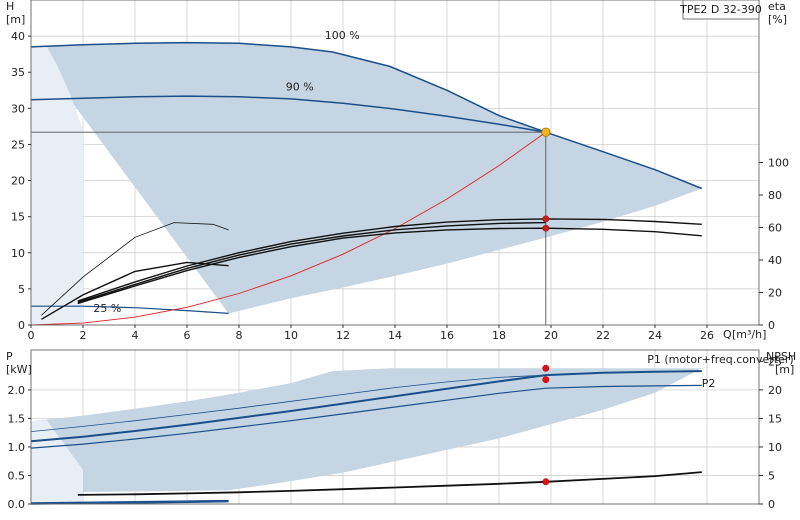 The width and height of the screenshot is (800, 520). What do you see at coordinates (775, 260) in the screenshot?
I see `top-y2tick-label-40: 40` at bounding box center [775, 260].